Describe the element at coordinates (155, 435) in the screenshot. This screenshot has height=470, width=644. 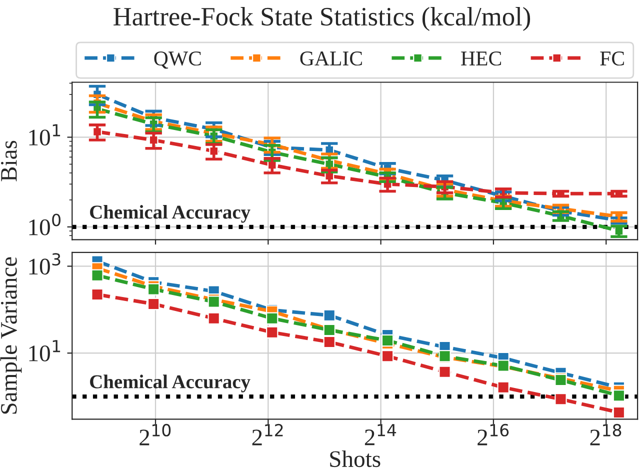
I see `x-tick-label: 2$^{10}$` at that location.